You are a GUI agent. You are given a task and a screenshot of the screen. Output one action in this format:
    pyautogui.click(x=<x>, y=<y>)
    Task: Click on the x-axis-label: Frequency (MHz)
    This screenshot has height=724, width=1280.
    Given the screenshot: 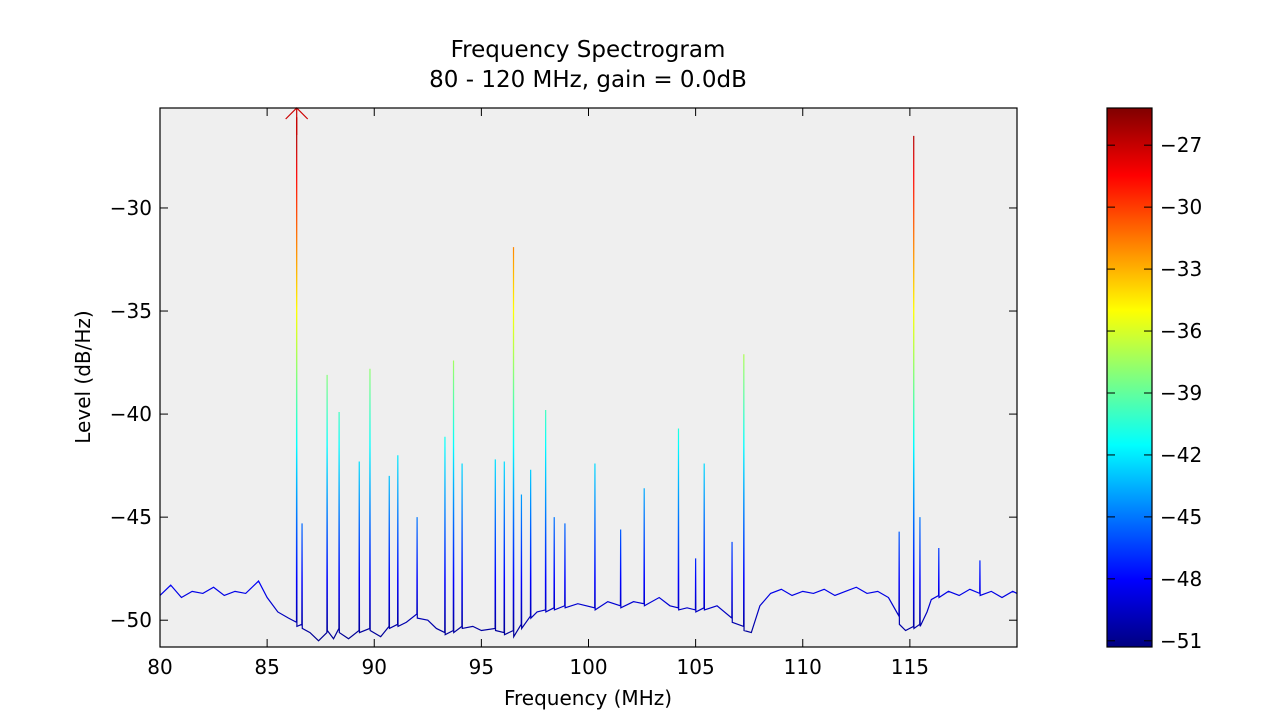 What is the action you would take?
    pyautogui.click(x=588, y=698)
    